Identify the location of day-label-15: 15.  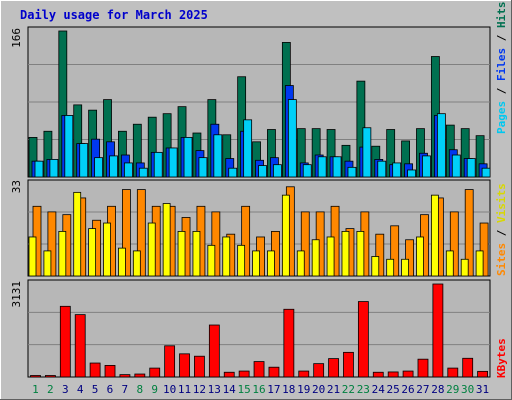
(243, 389).